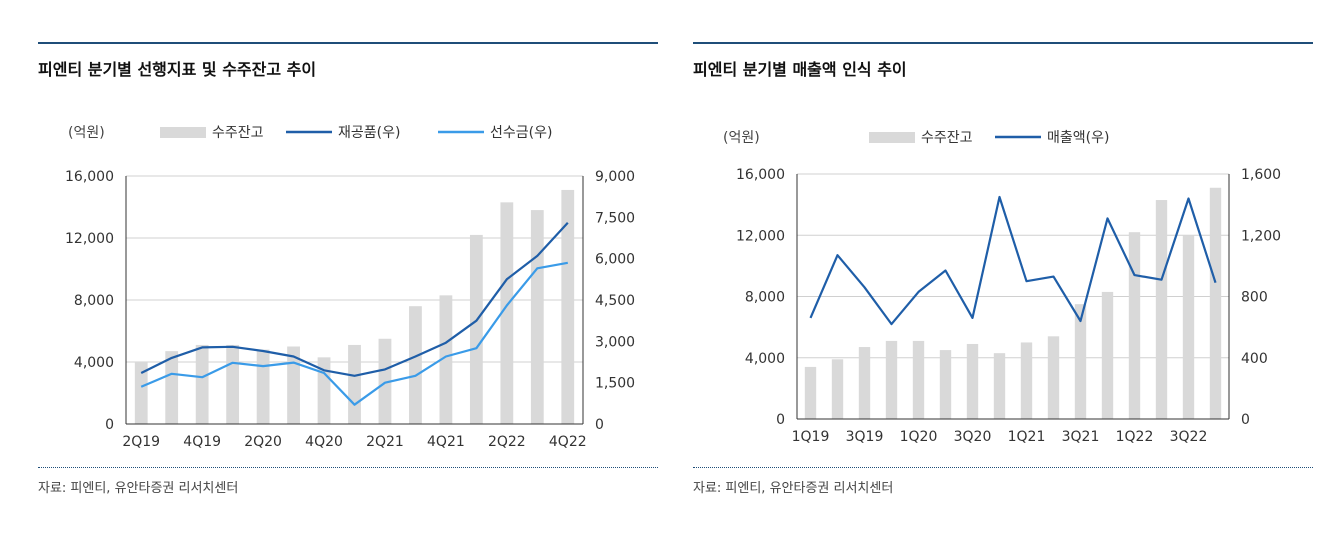 The image size is (1344, 546). What do you see at coordinates (385, 442) in the screenshot?
I see `x-axis-tick-label: 2Q21` at bounding box center [385, 442].